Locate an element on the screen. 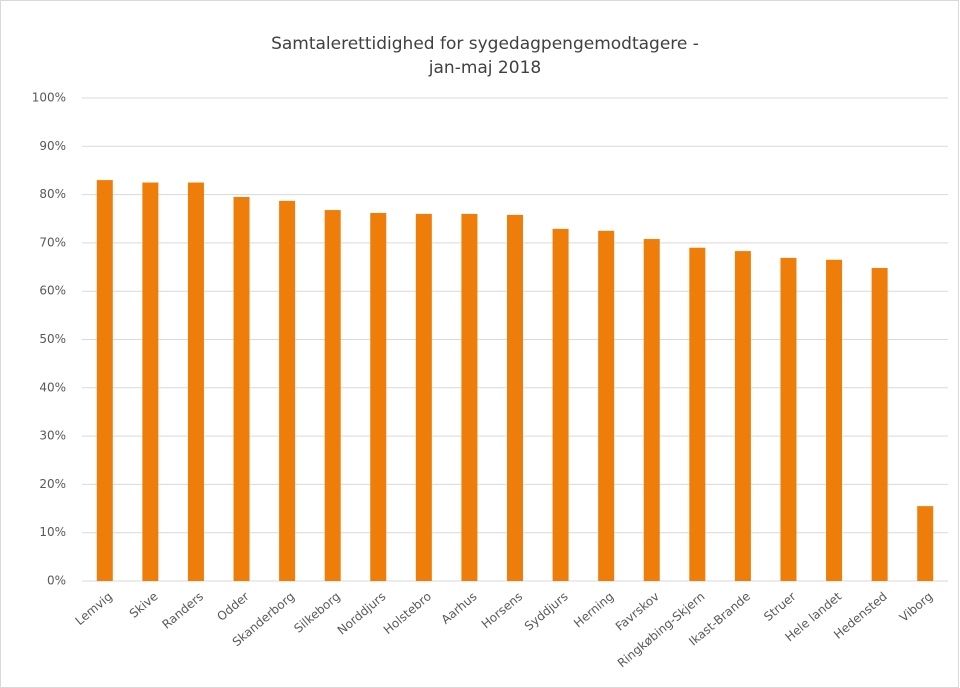 This screenshot has height=688, width=960. y-tick-label: 80% is located at coordinates (52, 194).